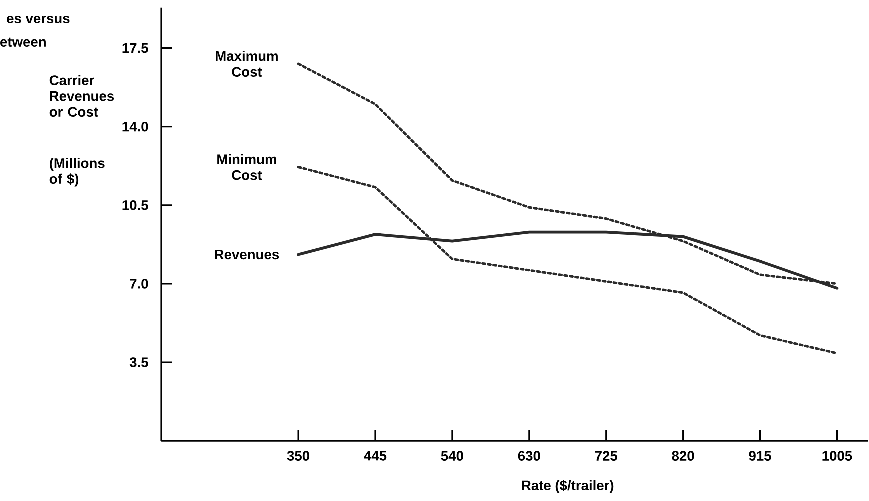  Describe the element at coordinates (247, 255) in the screenshot. I see `series-label: Revenues` at that location.